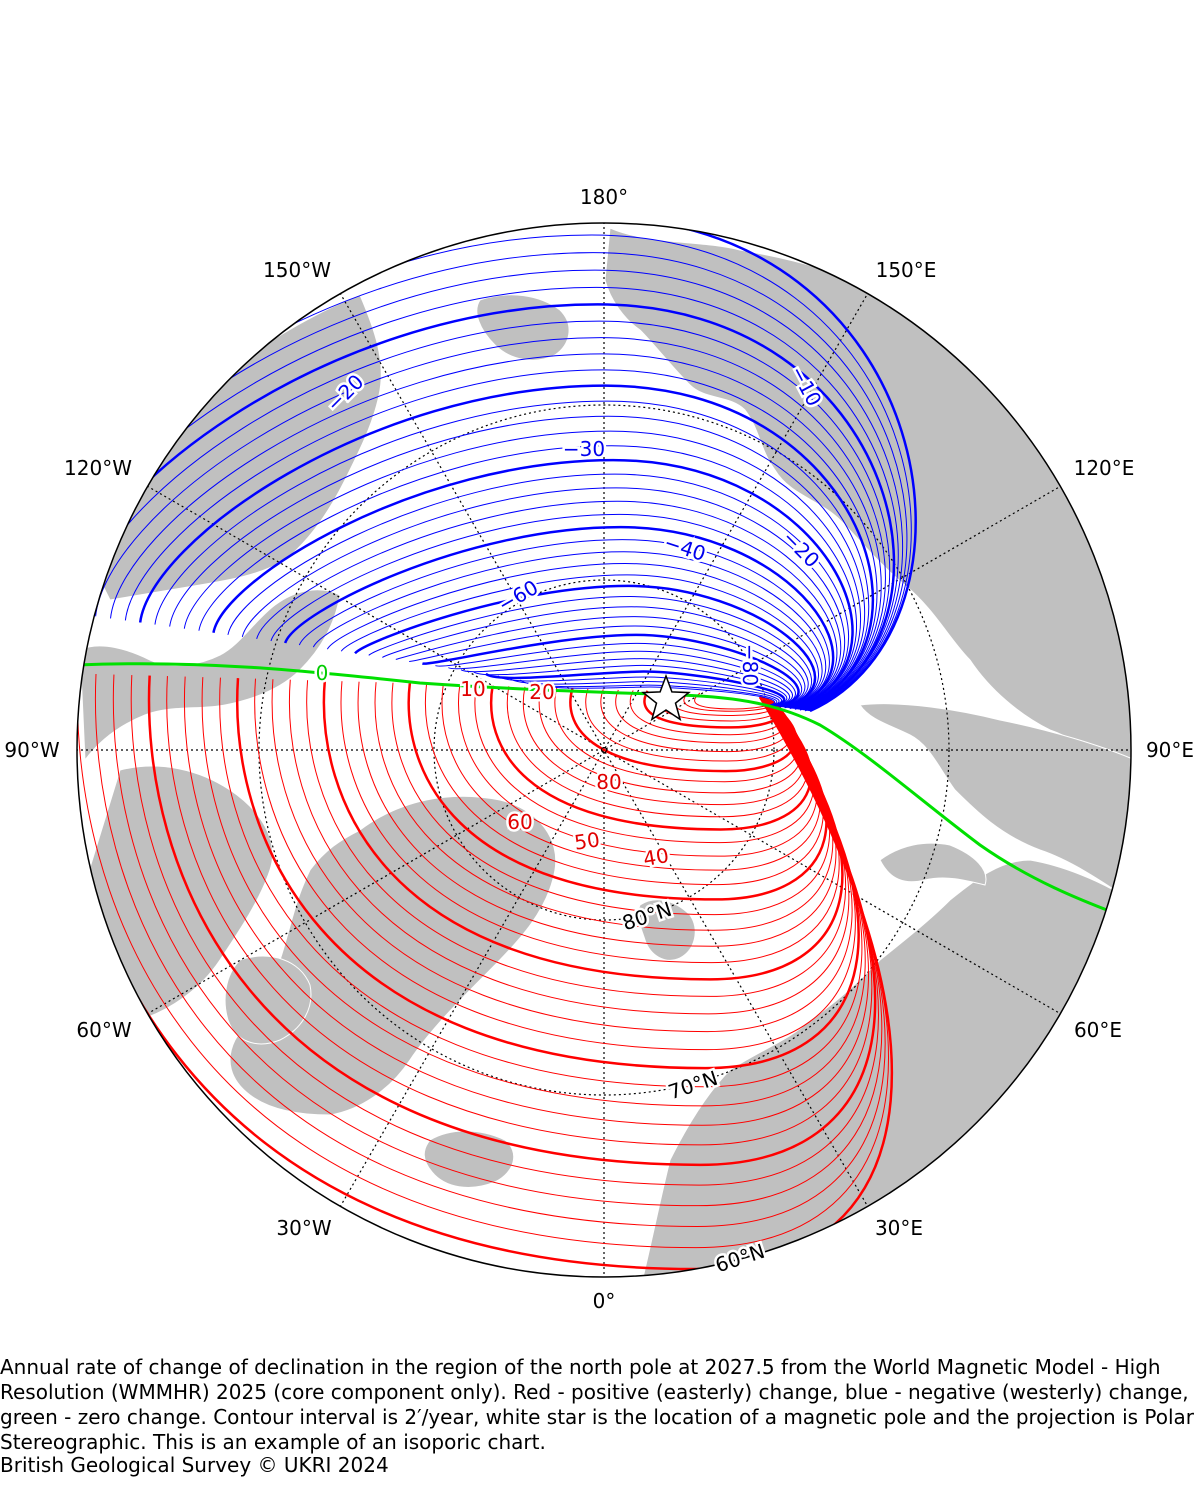 The height and width of the screenshot is (1500, 1200). I want to click on land-novaya-zemlya, so click(933, 864).